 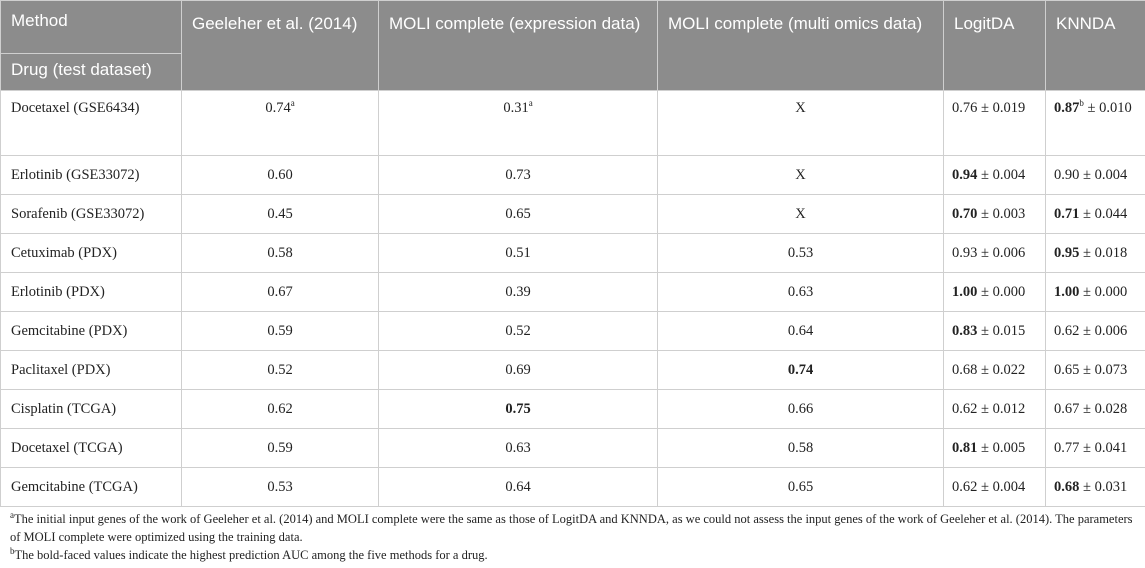 I want to click on header-moli-expression: MOLI complete (expression data), so click(x=518, y=45).